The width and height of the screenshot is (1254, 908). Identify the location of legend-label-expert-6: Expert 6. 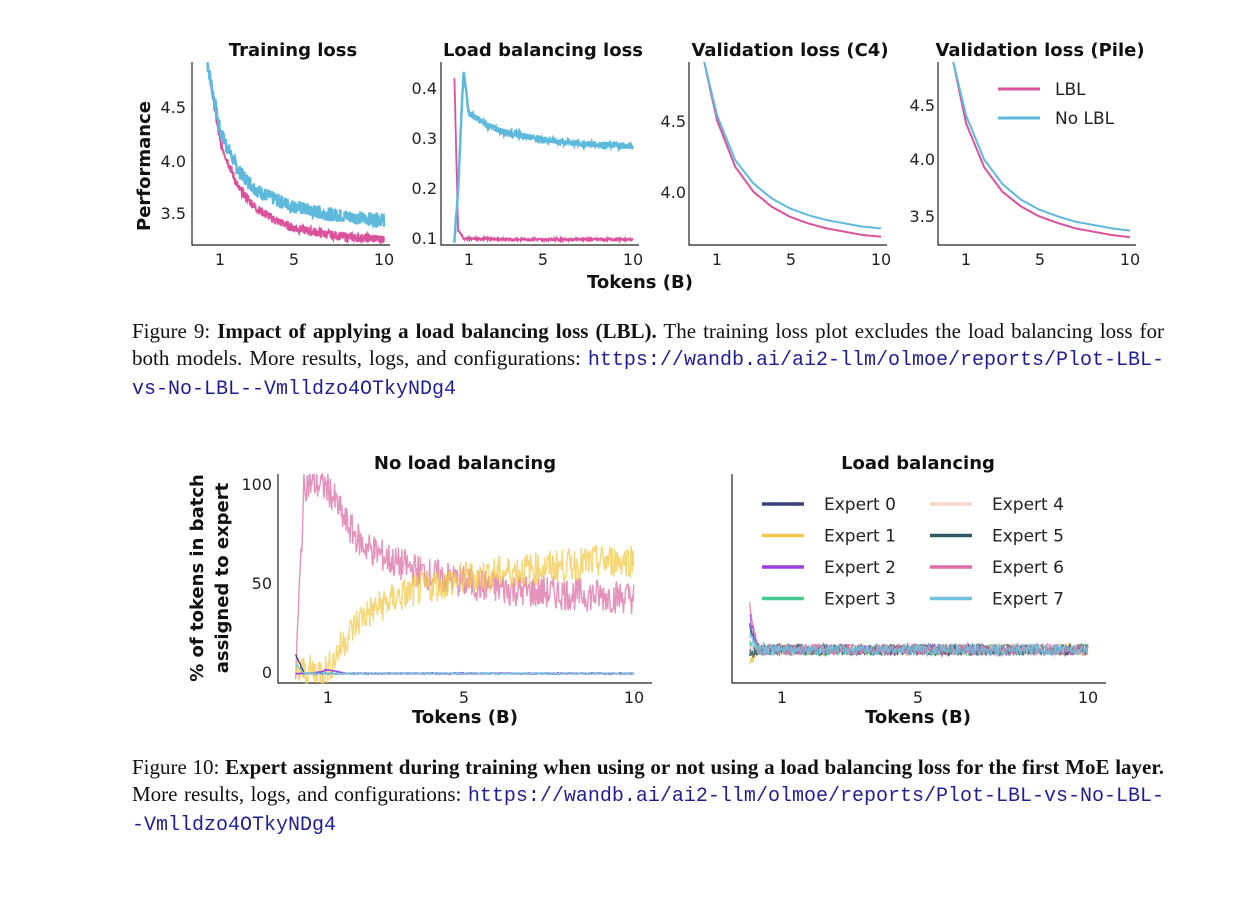
(1028, 568).